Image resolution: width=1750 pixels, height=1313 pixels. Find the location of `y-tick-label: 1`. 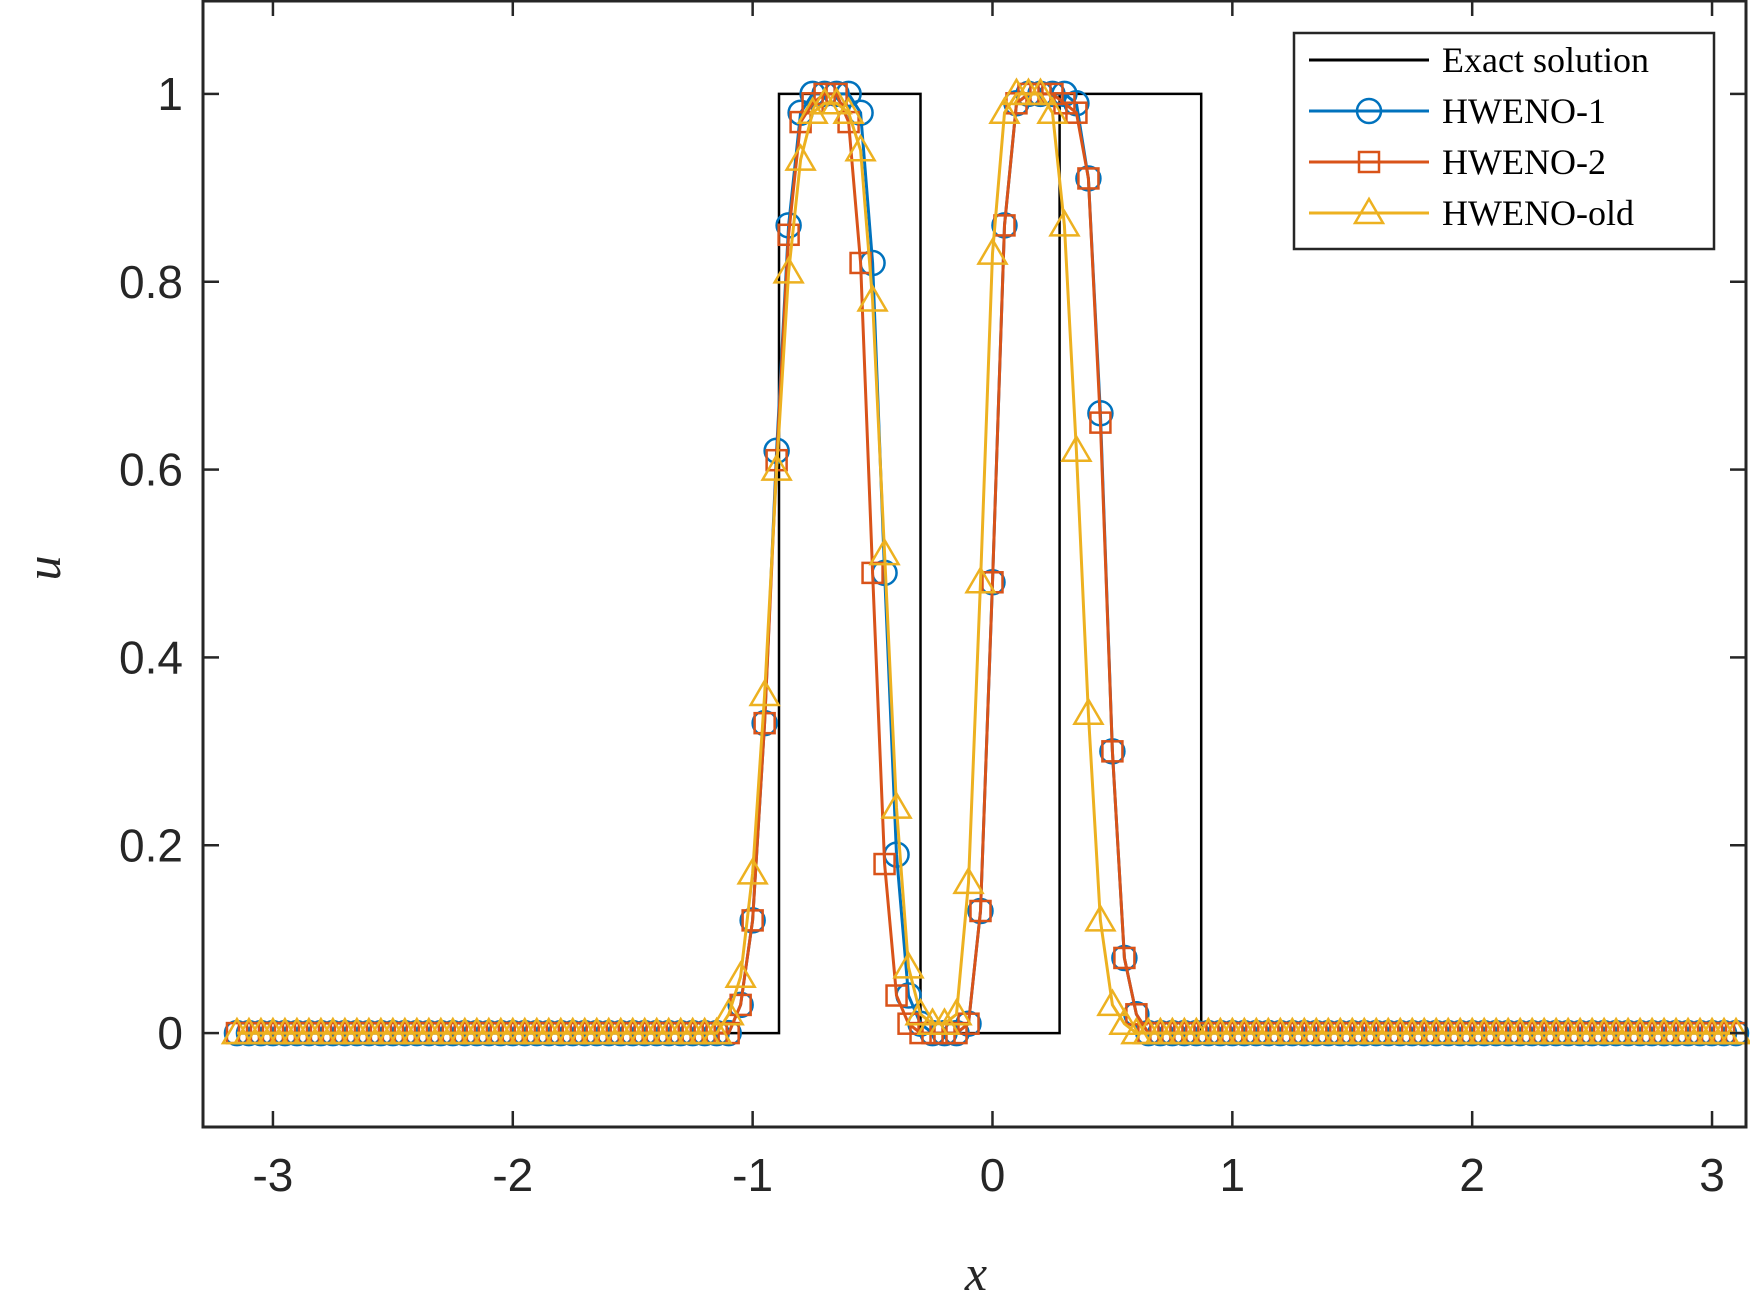

y-tick-label: 1 is located at coordinates (170, 94).